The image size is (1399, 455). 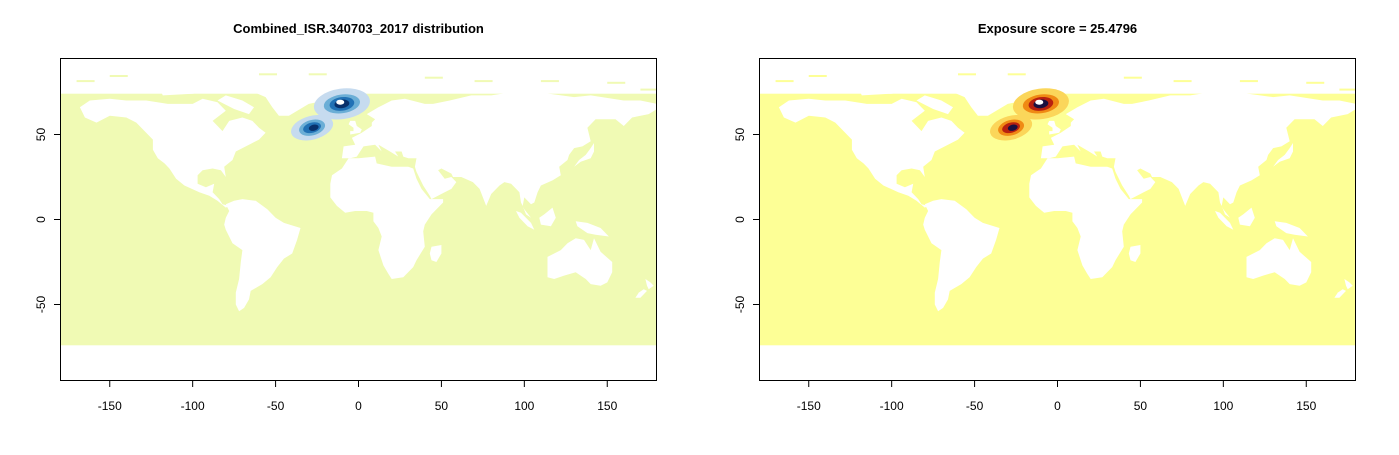 I want to click on panel-title-exposure: Exposure score = 25.4796, so click(x=1057, y=28).